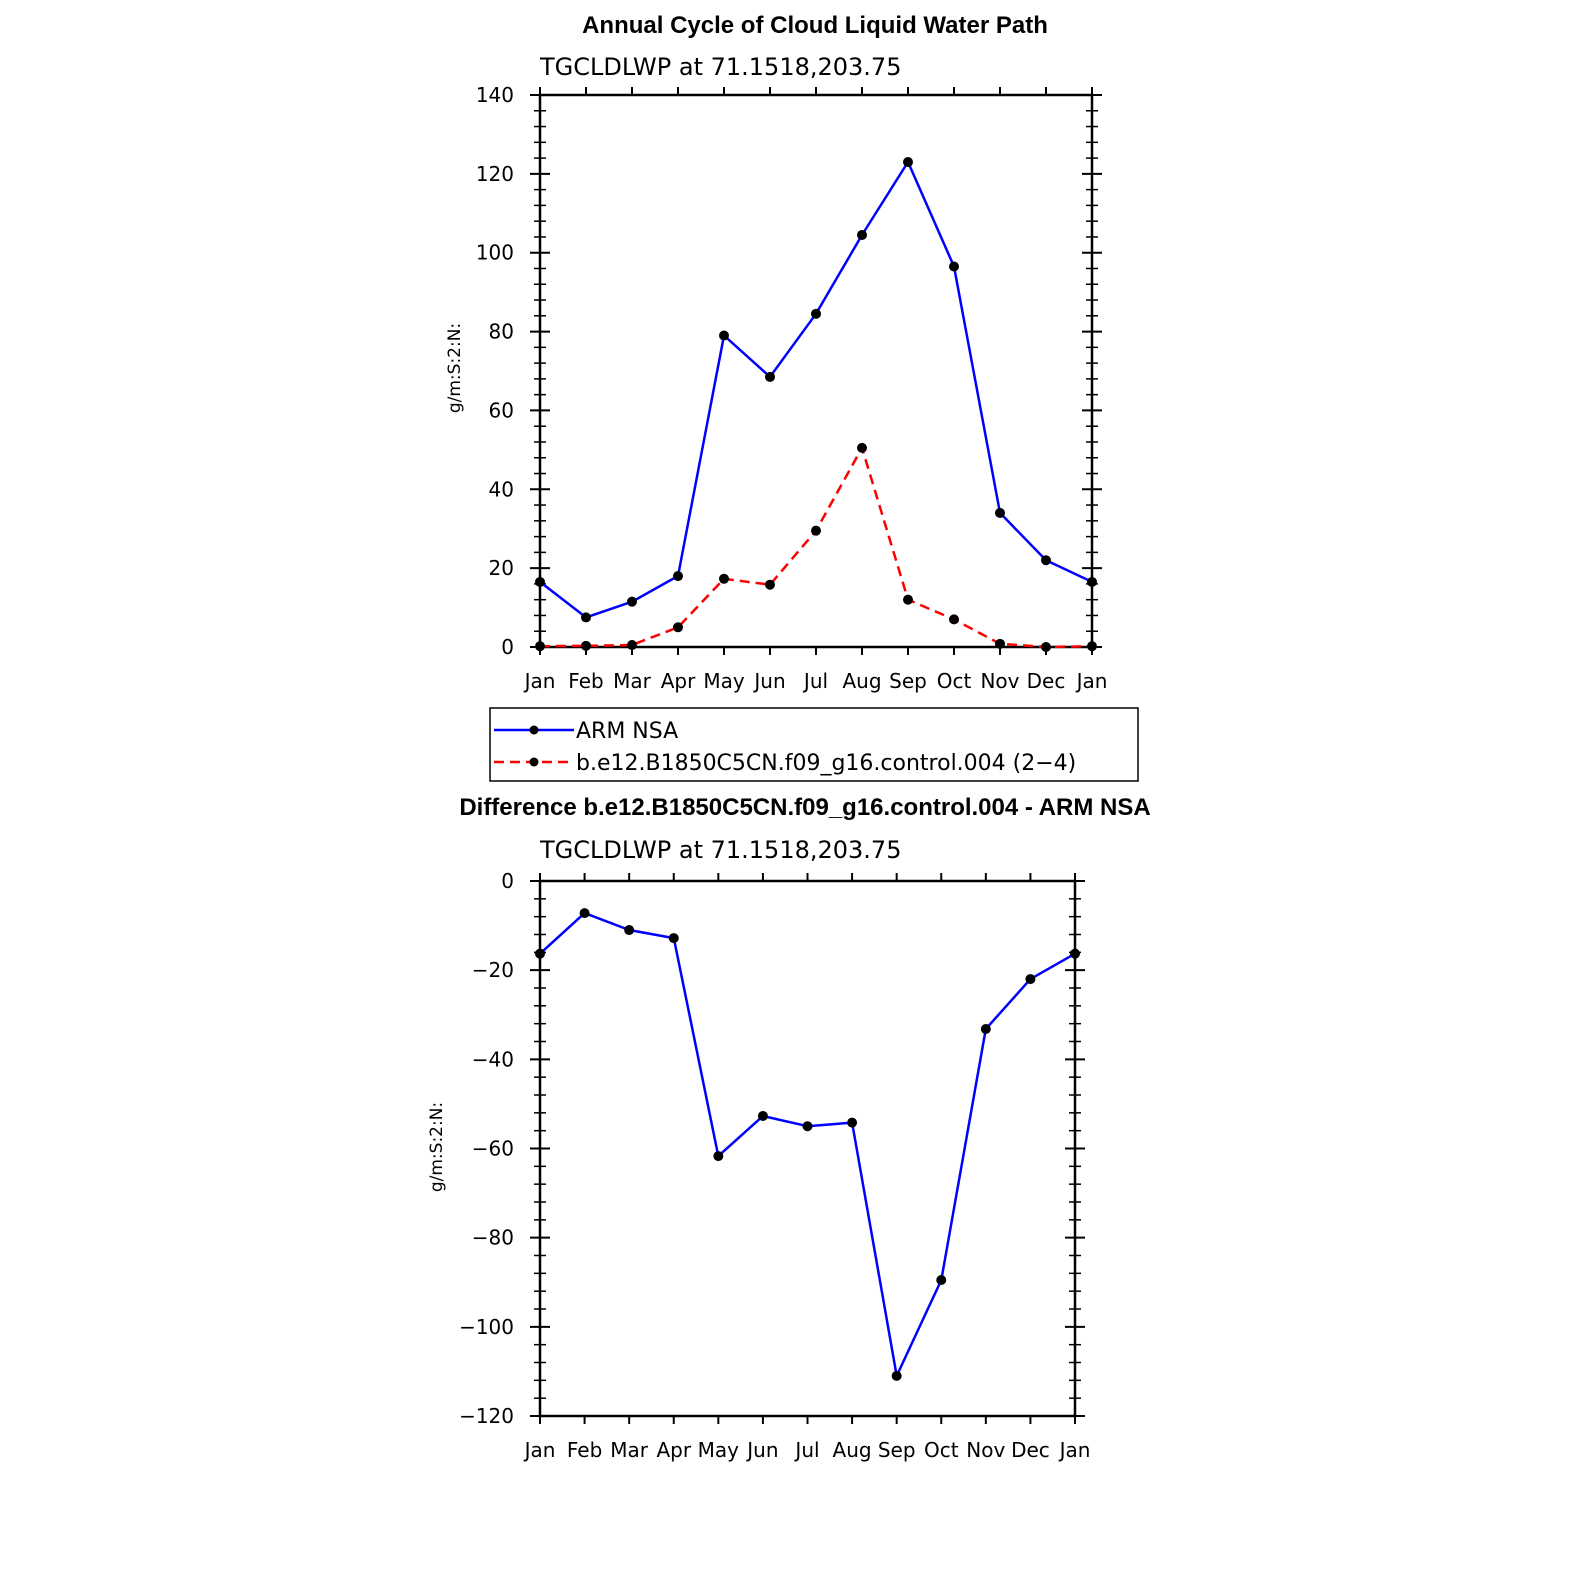 Image resolution: width=1575 pixels, height=1575 pixels. Describe the element at coordinates (627, 731) in the screenshot. I see `legend-label-arm-nsa: ARM NSA` at that location.